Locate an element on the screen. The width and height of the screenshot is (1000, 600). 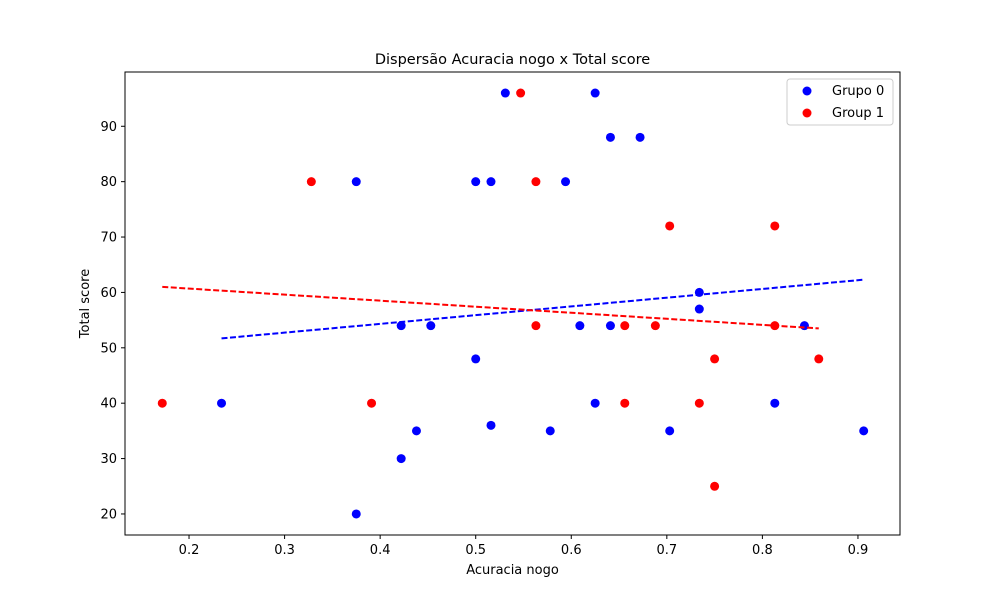
y-tick-label: 50 is located at coordinates (108, 348).